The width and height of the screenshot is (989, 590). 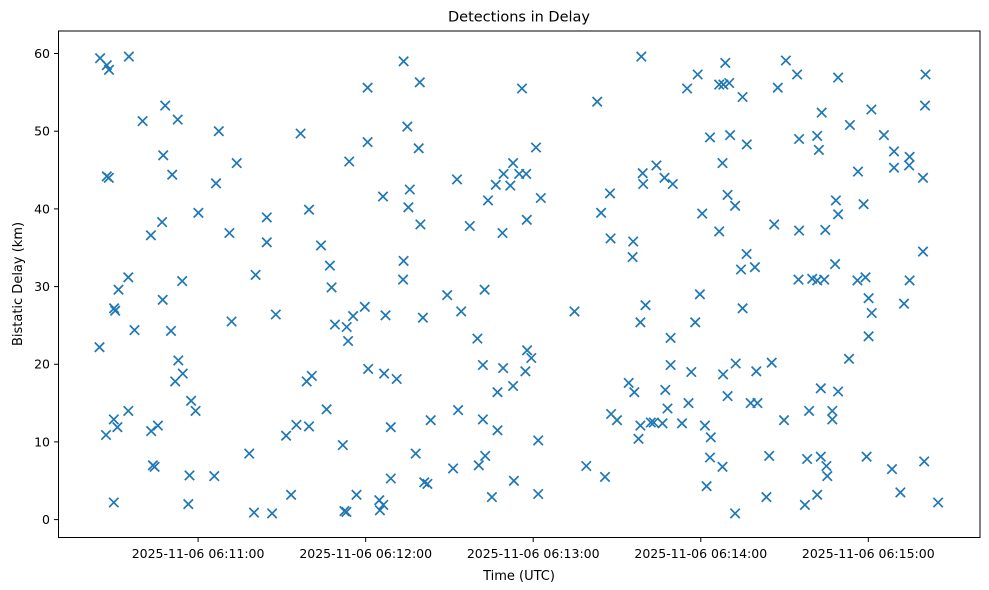 What do you see at coordinates (365, 553) in the screenshot?
I see `x-tick-label: 2025-11-06 06:12:00` at bounding box center [365, 553].